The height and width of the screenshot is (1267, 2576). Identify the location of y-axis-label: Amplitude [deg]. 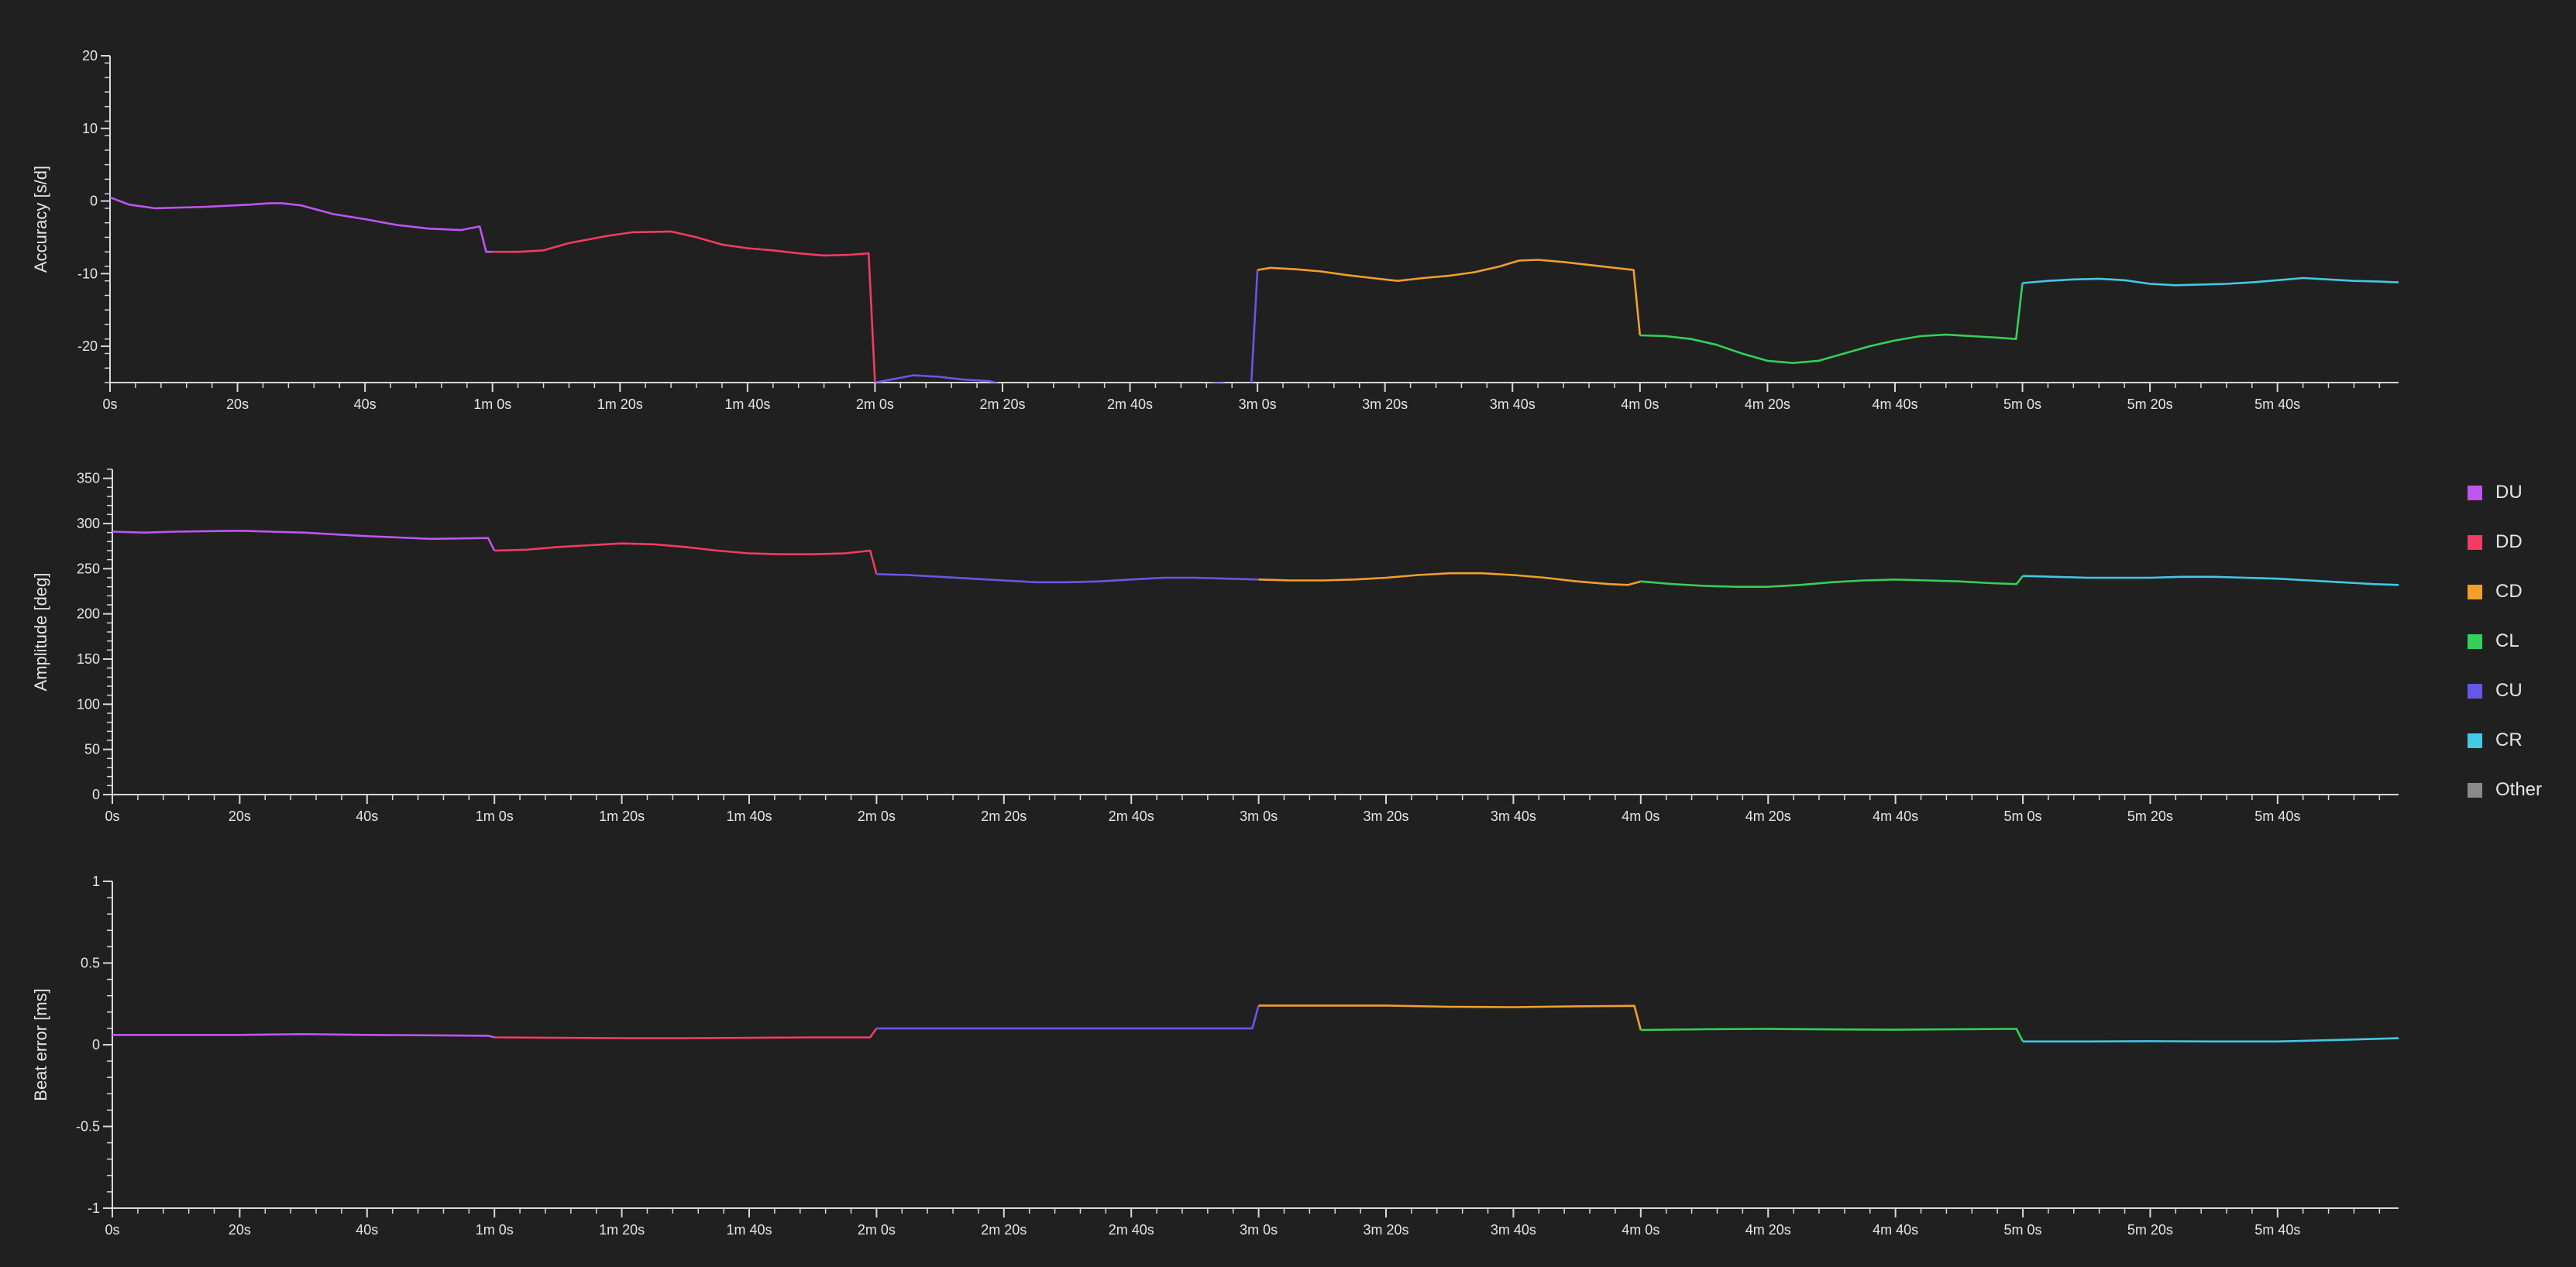
(40, 632).